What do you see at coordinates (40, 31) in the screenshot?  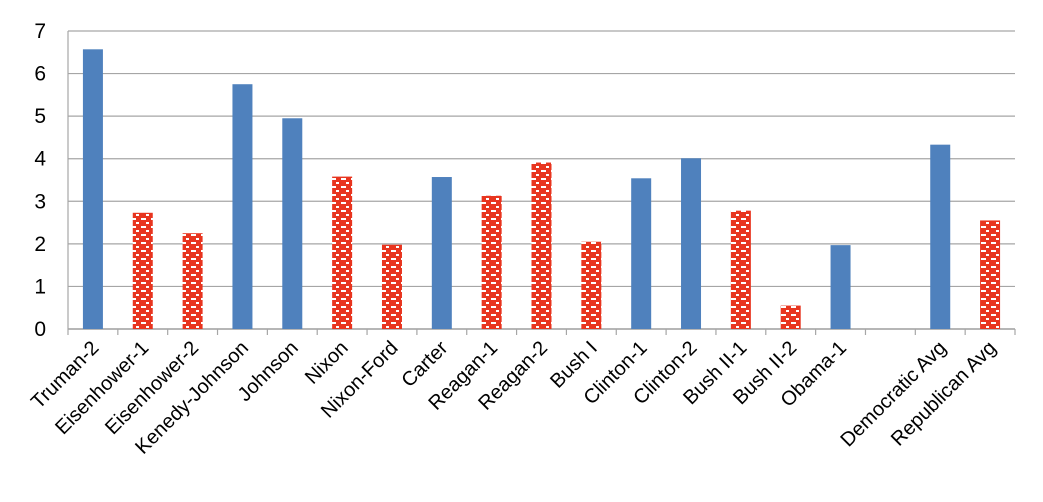 I see `y-tick-label-7: 7` at bounding box center [40, 31].